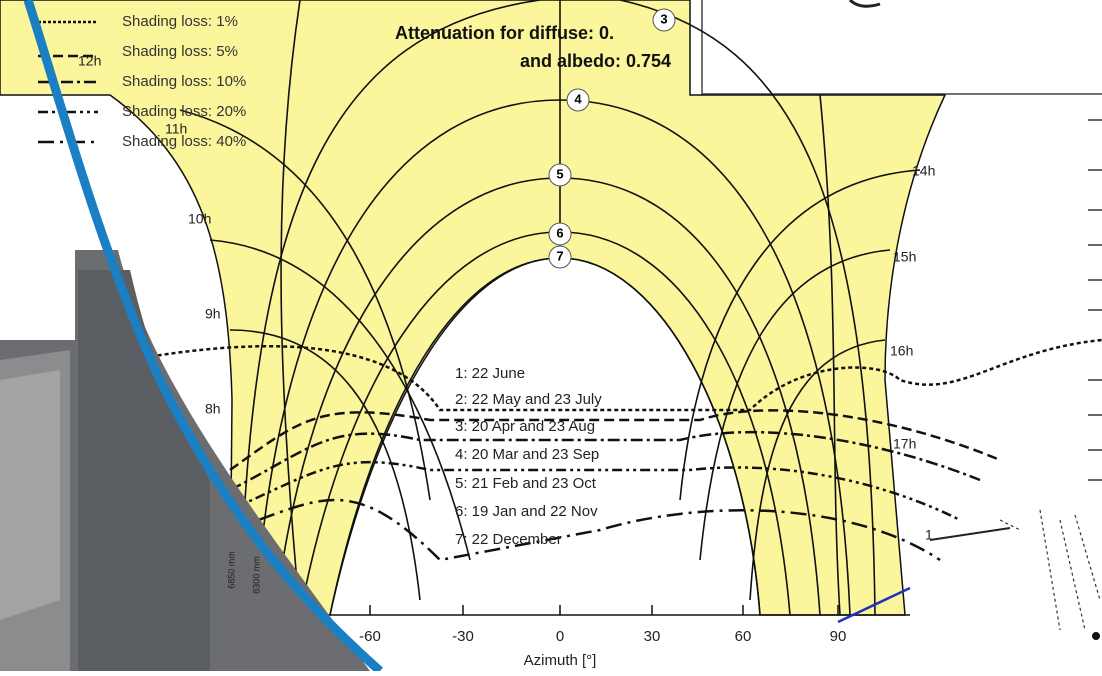 The image size is (1102, 676). What do you see at coordinates (743, 636) in the screenshot?
I see `x-tick-label: 60` at bounding box center [743, 636].